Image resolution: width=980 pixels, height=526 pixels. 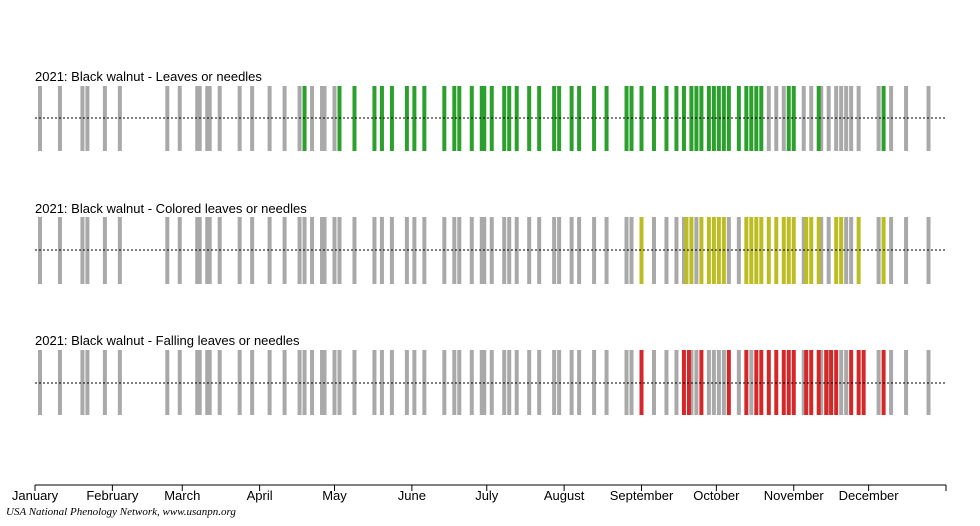 I want to click on x-tick-label: June, so click(x=412, y=495).